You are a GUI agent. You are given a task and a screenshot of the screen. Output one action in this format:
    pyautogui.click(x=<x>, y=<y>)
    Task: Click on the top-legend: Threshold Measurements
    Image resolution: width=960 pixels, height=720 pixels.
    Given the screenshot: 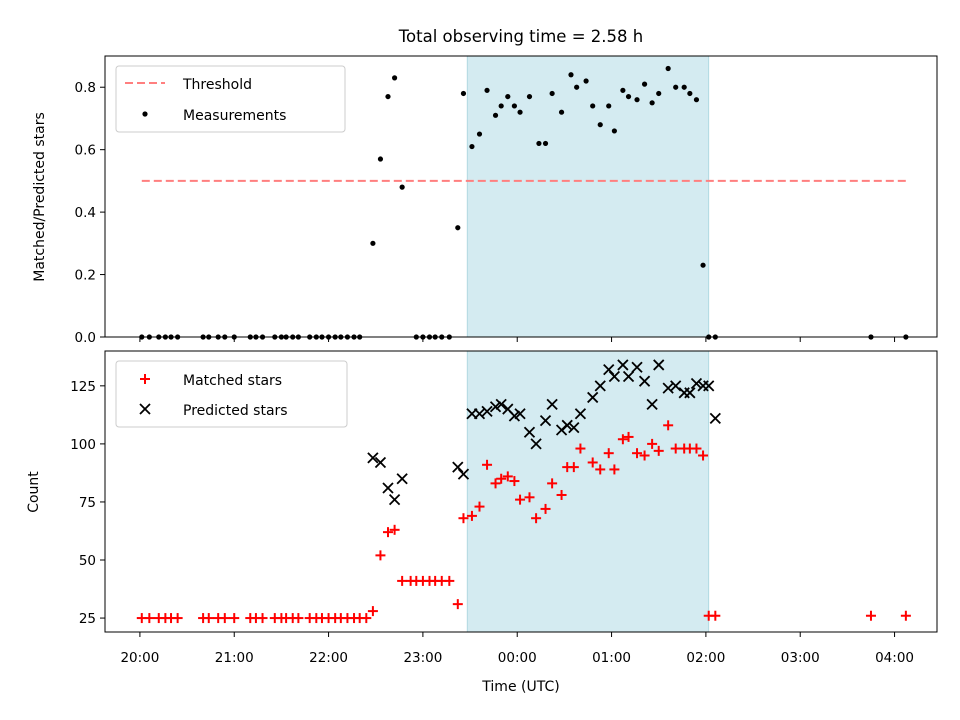 What is the action you would take?
    pyautogui.click(x=230, y=99)
    